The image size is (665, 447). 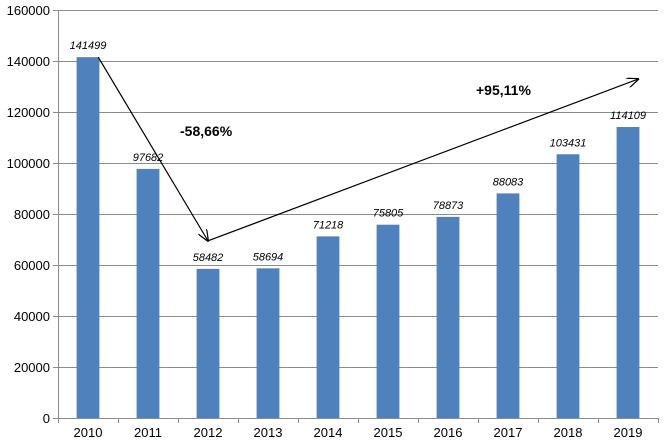 What do you see at coordinates (508, 182) in the screenshot?
I see `data-label: 88083` at bounding box center [508, 182].